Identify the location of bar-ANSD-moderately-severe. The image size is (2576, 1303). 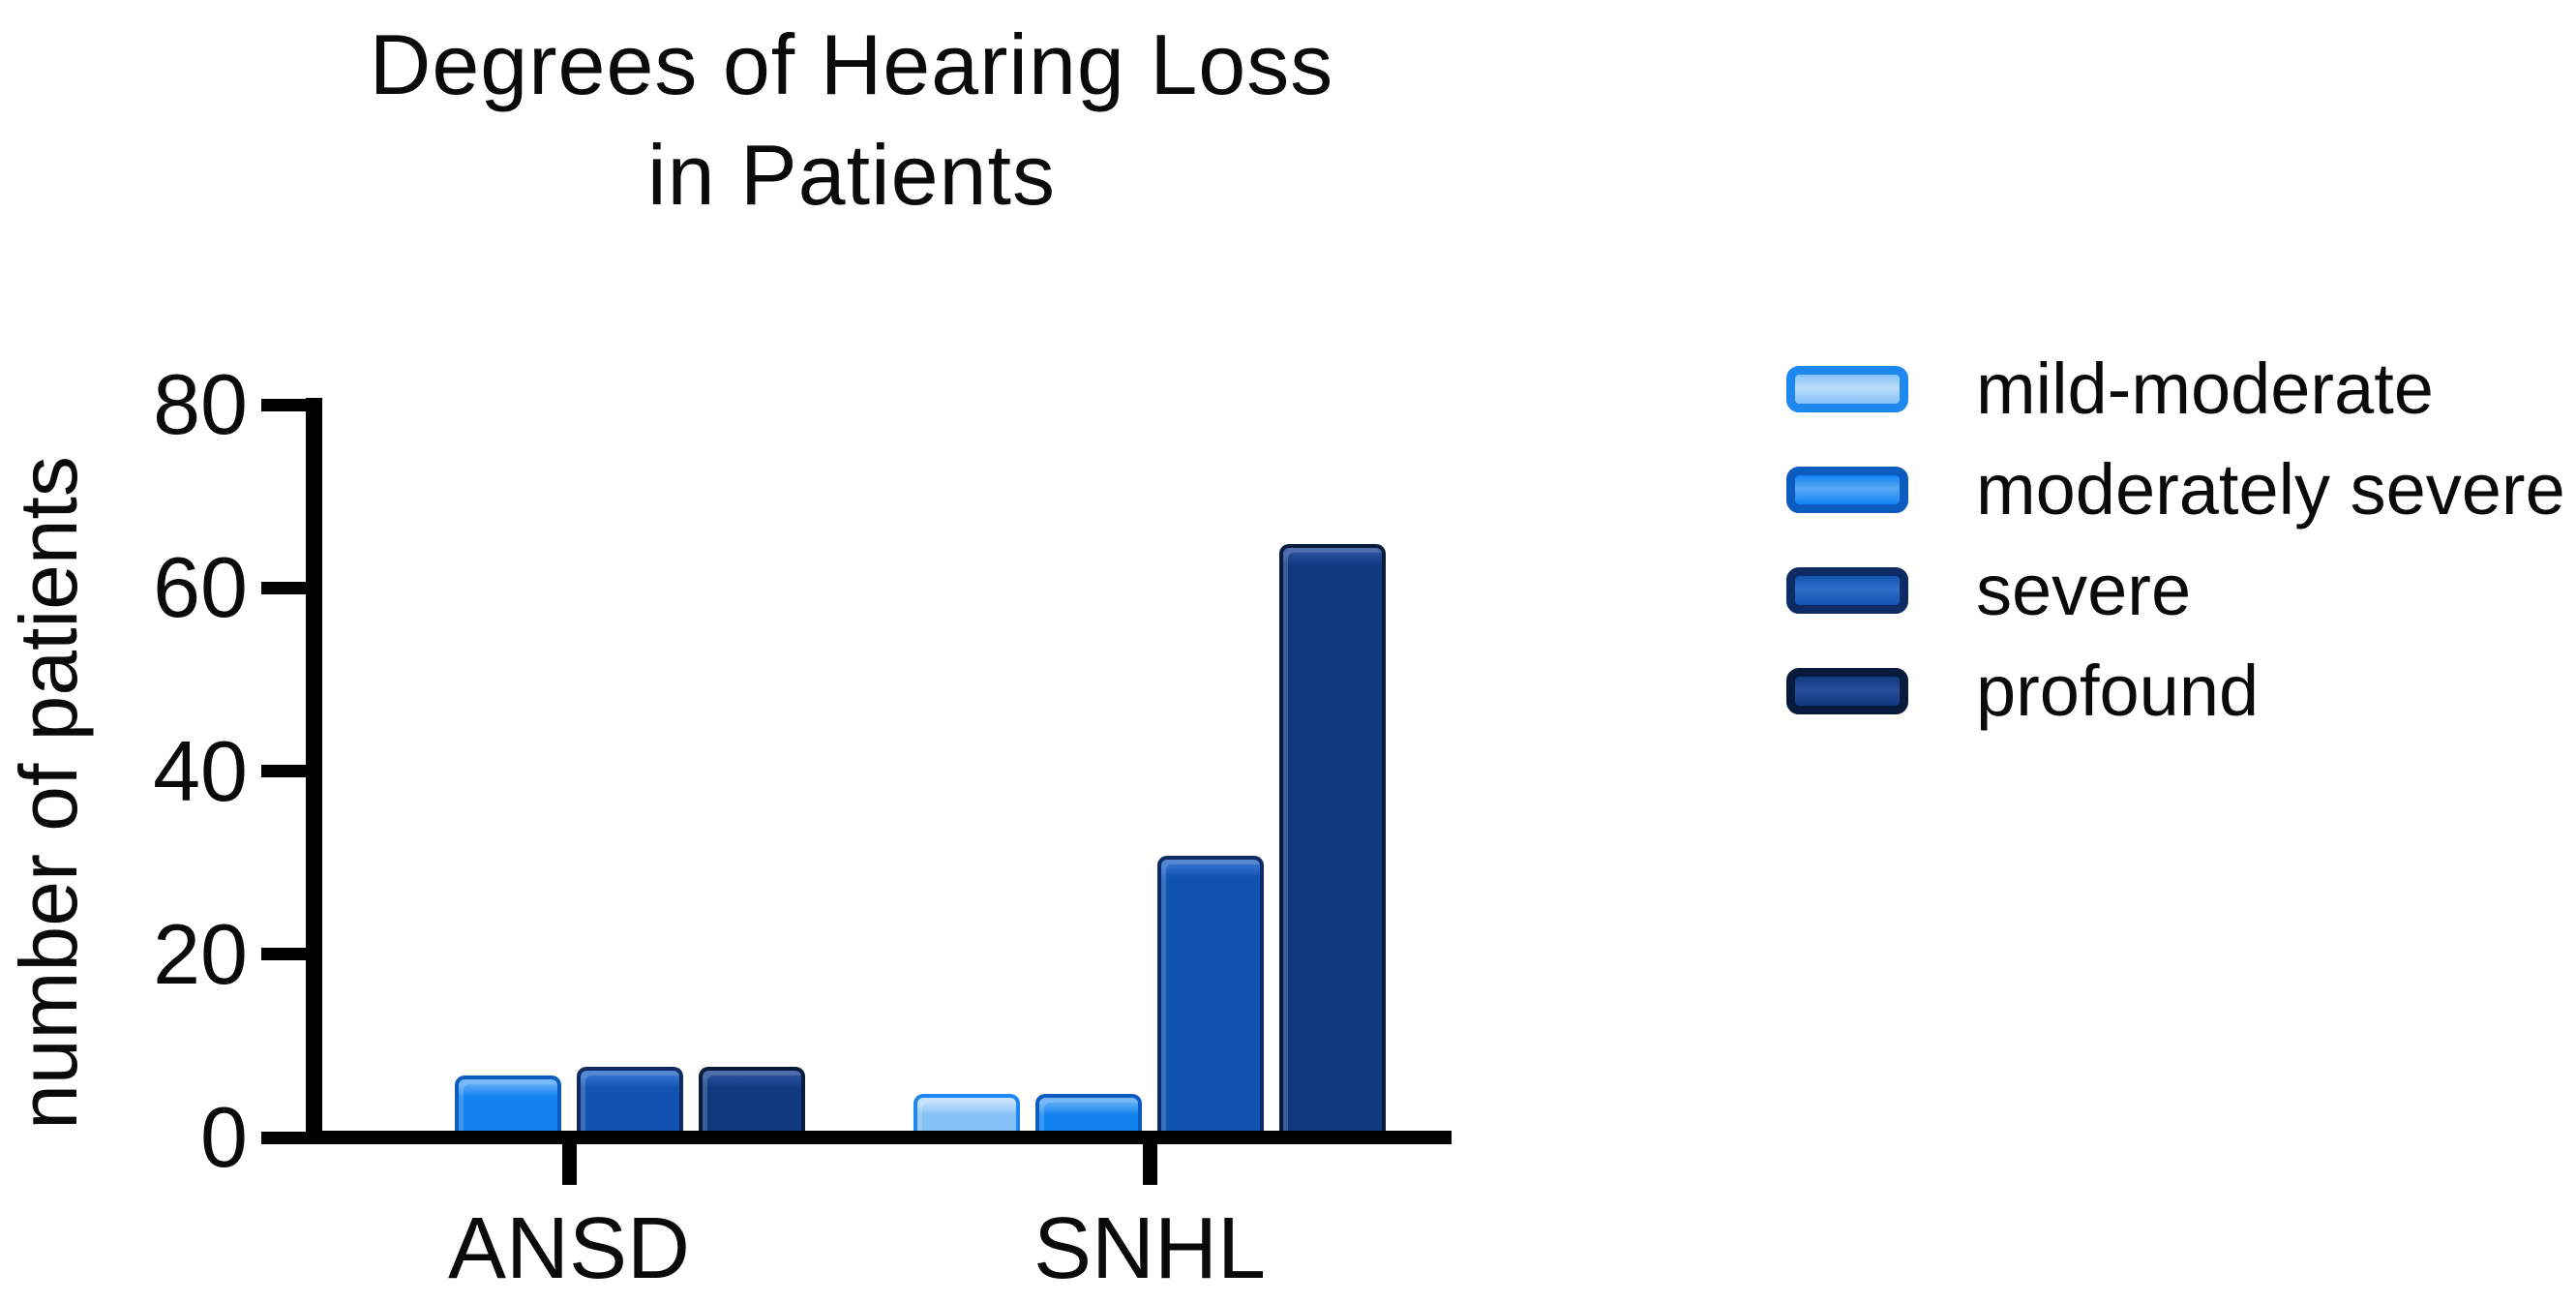
(508, 1103).